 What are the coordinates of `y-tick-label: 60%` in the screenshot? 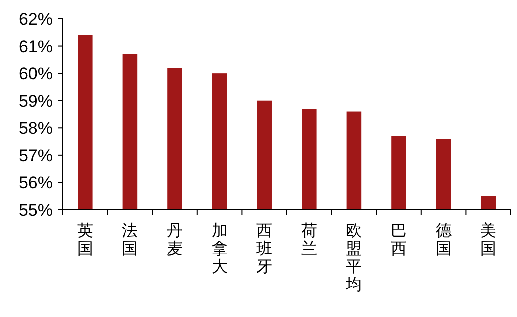 It's located at (35, 74).